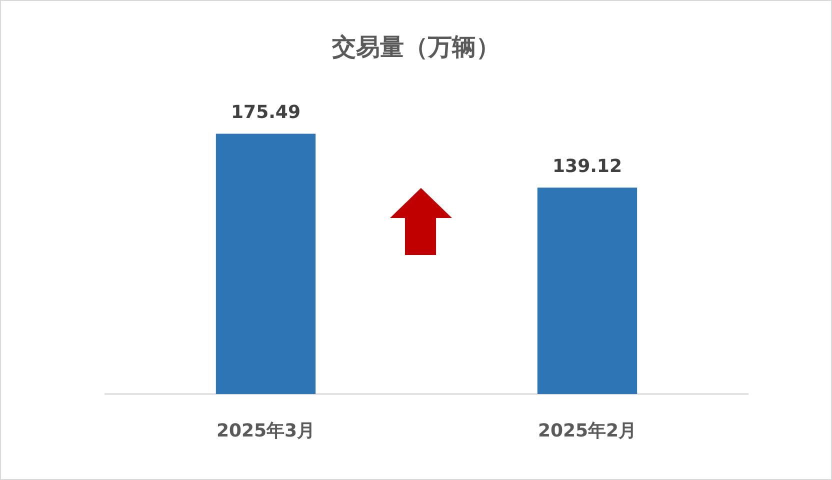 The image size is (832, 480). What do you see at coordinates (587, 431) in the screenshot?
I see `x-tick-label: 2025年2月` at bounding box center [587, 431].